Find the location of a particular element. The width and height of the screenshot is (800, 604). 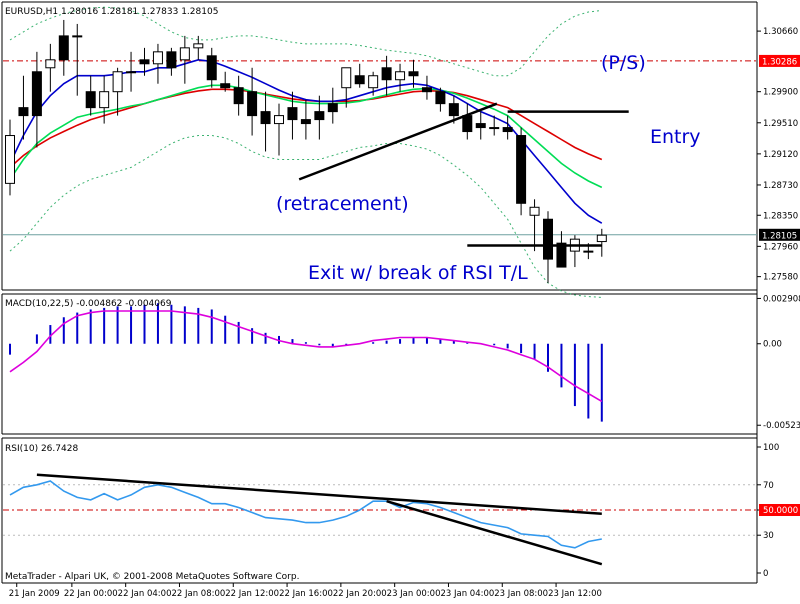

annotation-exit: Exit w/ break of RSI T/L is located at coordinates (418, 273).